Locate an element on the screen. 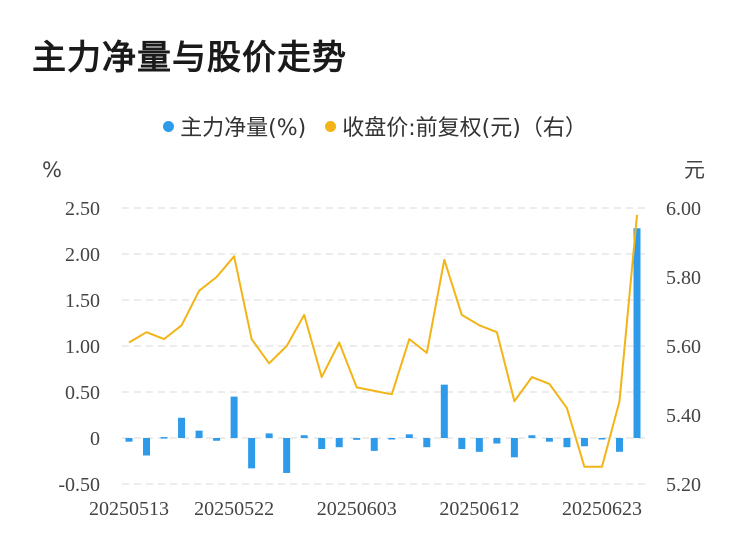 This screenshot has height=558, width=750. y-left-tick-label: 2.50 is located at coordinates (82, 209).